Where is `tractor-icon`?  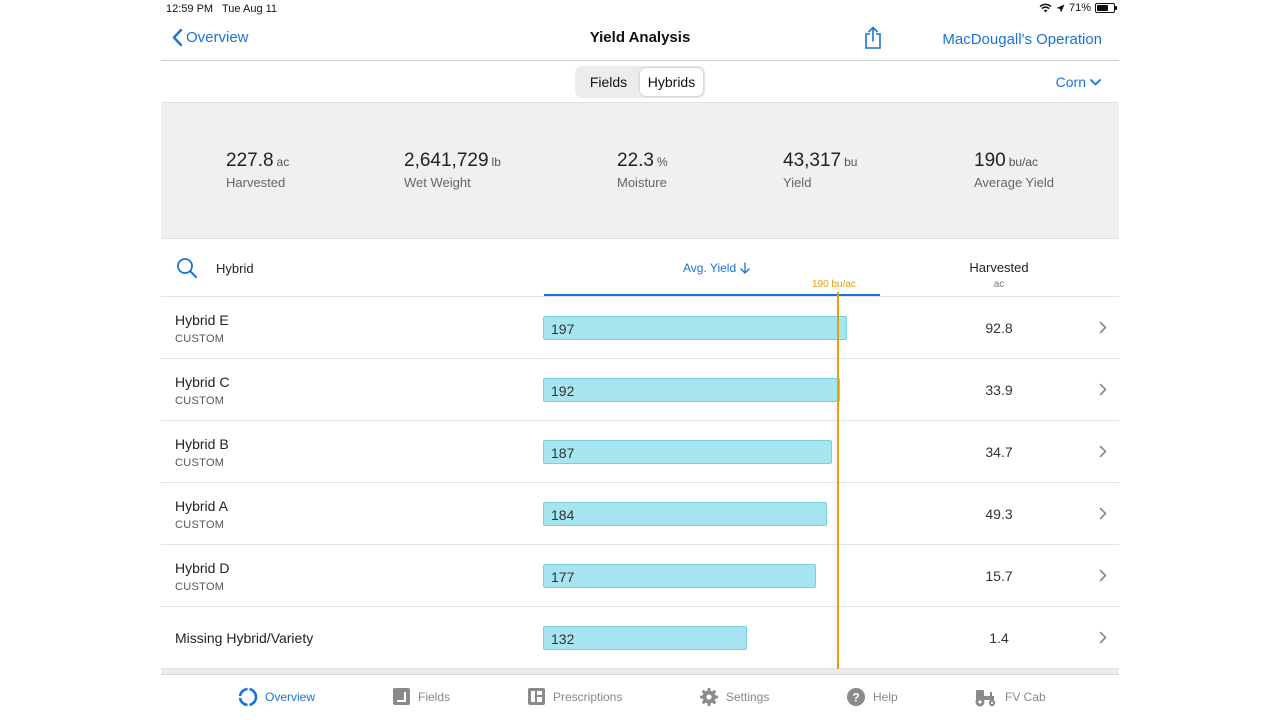
tractor-icon is located at coordinates (985, 698).